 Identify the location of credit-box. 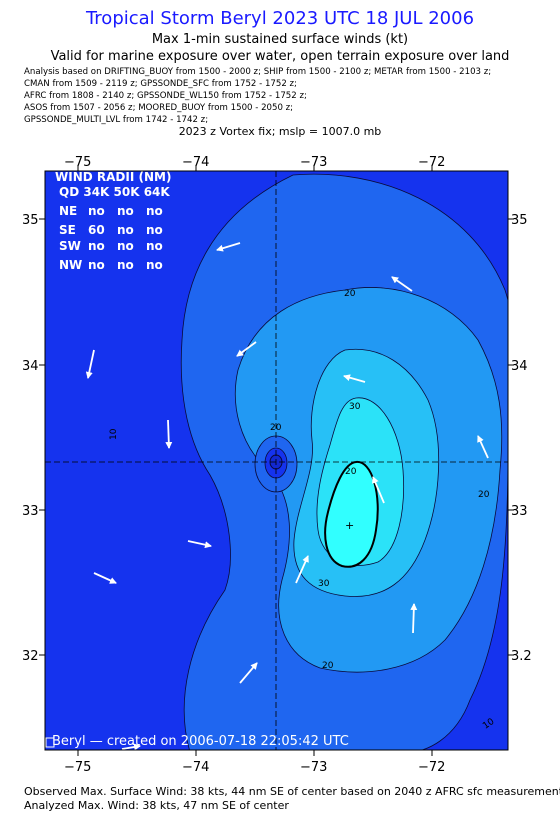
(50, 742).